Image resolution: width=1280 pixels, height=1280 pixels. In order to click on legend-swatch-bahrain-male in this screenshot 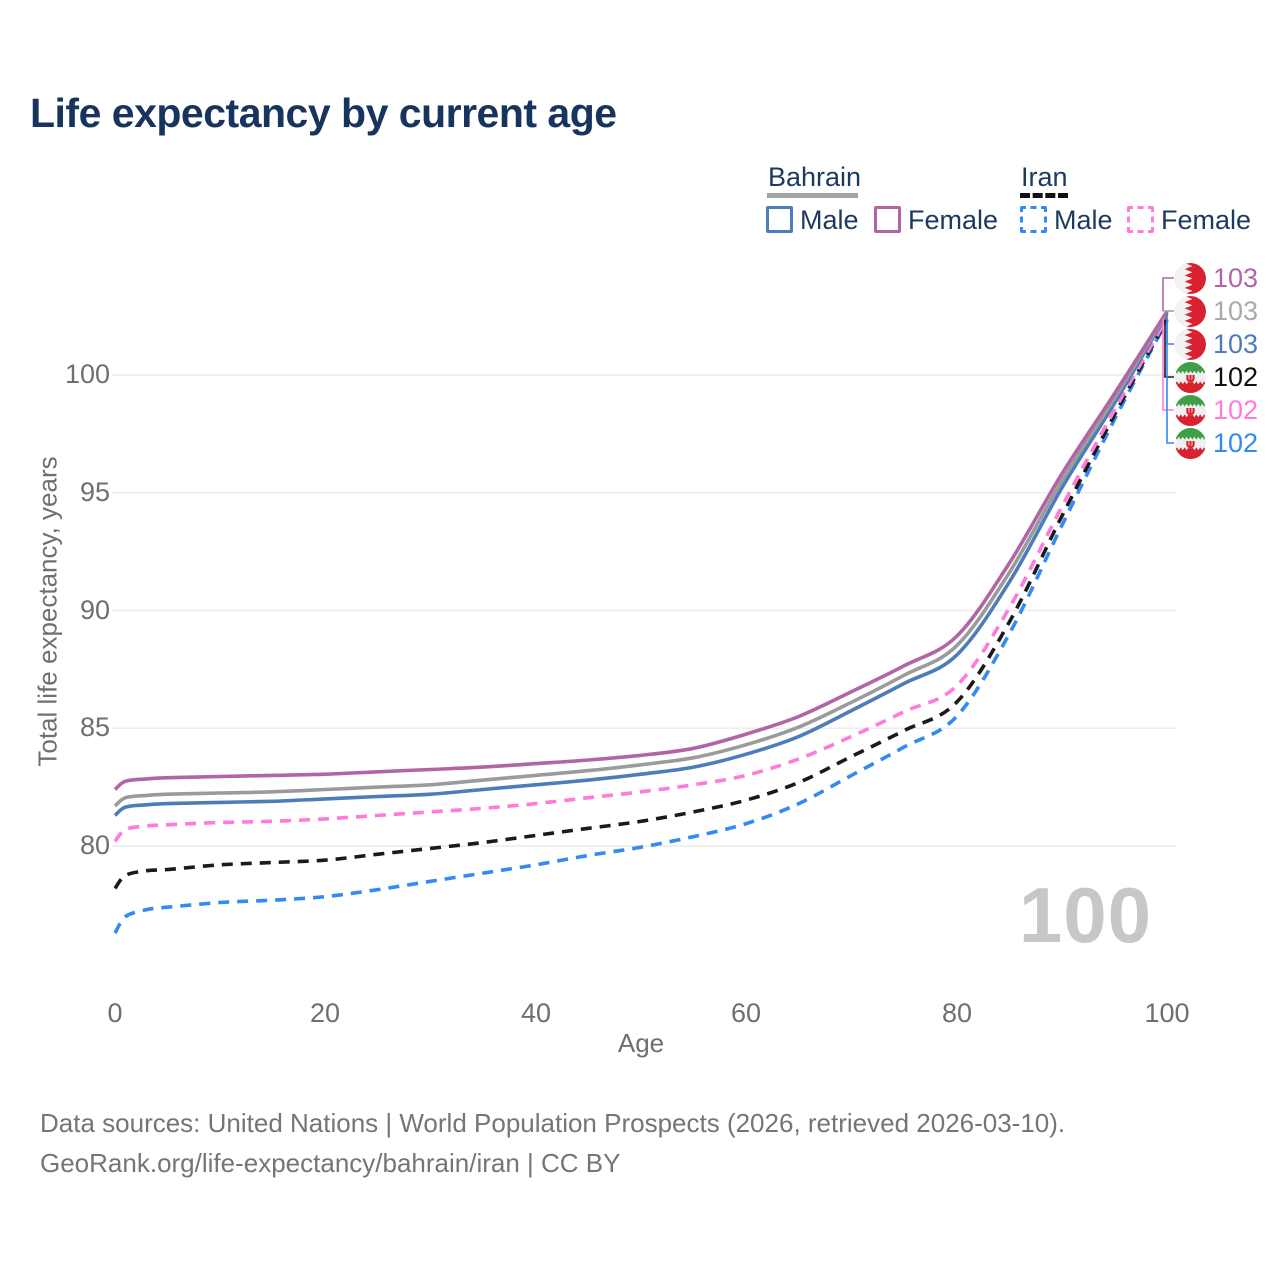, I will do `click(779, 219)`.